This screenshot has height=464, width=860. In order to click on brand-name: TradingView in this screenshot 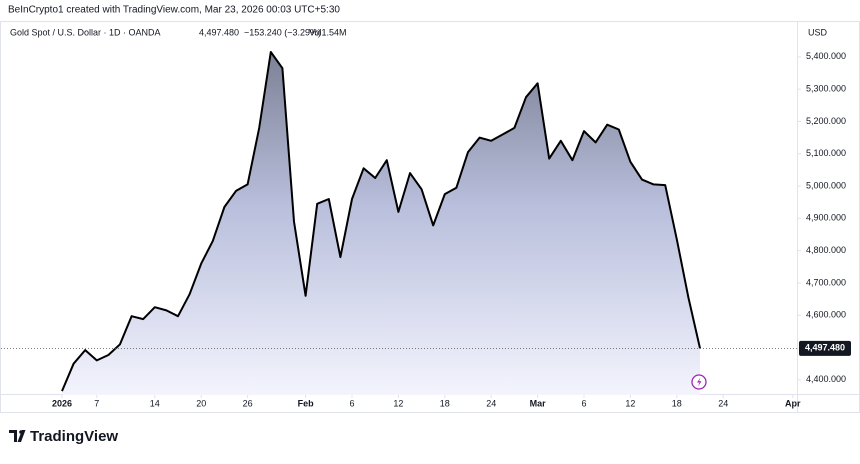, I will do `click(74, 436)`.